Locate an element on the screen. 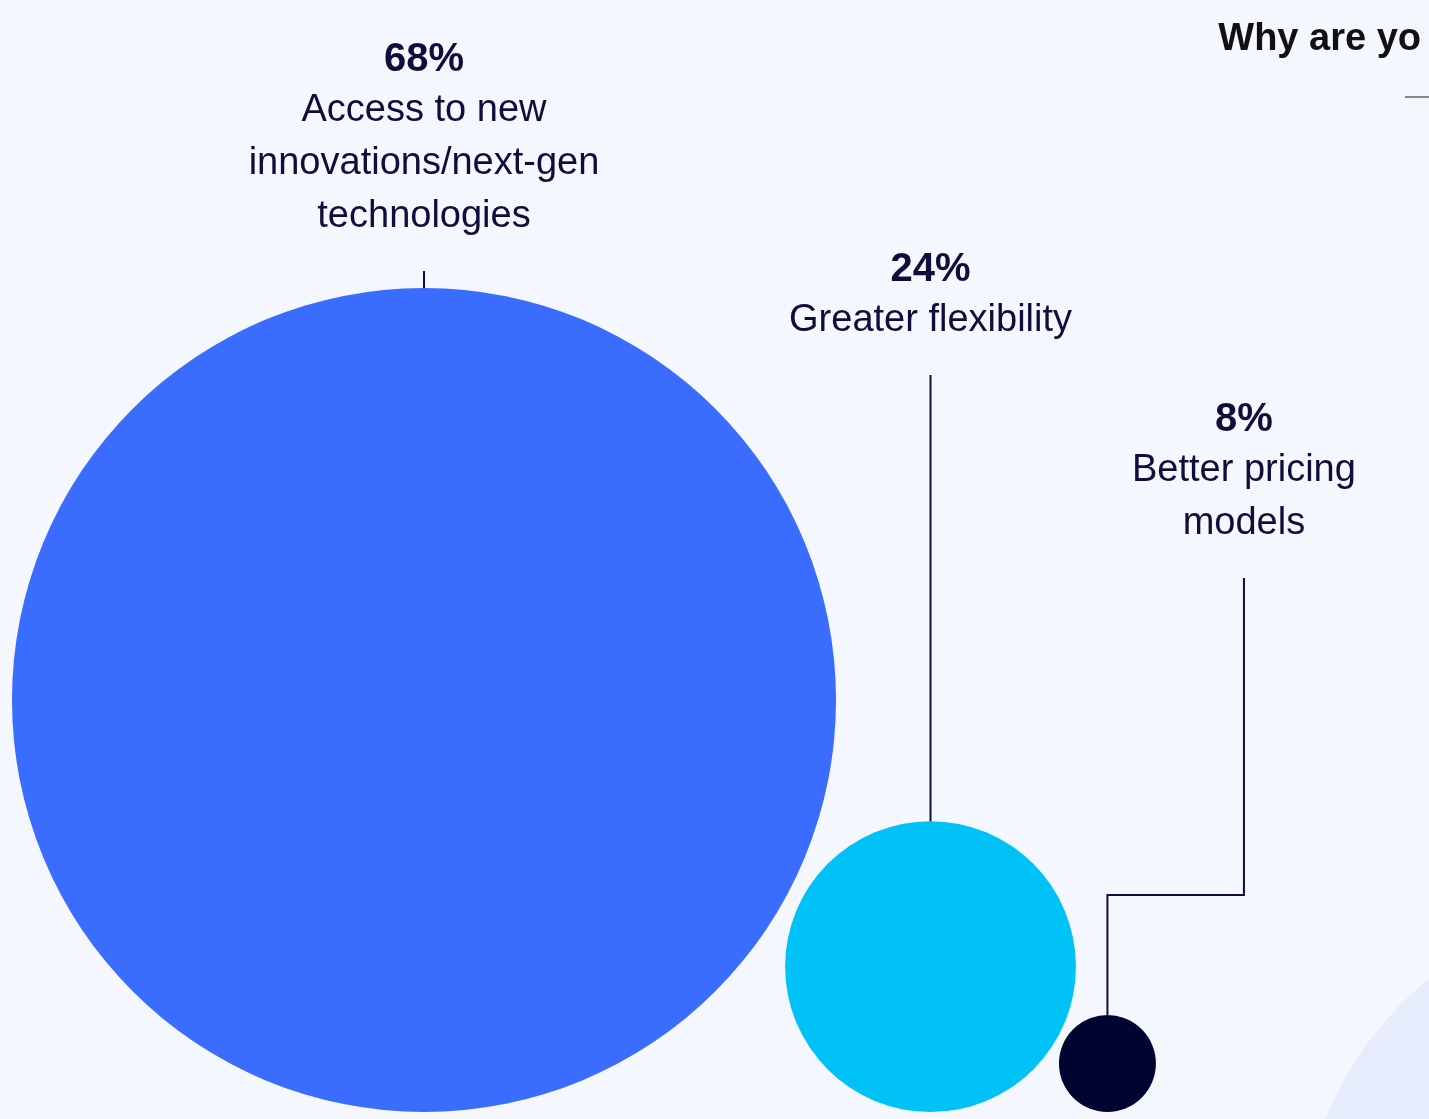 Image resolution: width=1429 pixels, height=1119 pixels. category-label: Access to new innovations/next-gen technologies is located at coordinates (424, 161).